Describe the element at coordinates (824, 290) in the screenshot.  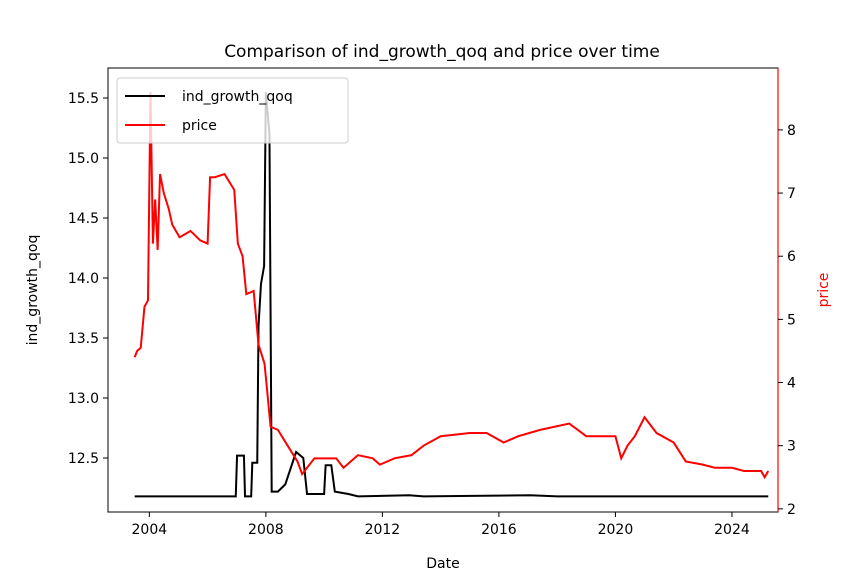
I see `y-axis-right-label: price` at that location.